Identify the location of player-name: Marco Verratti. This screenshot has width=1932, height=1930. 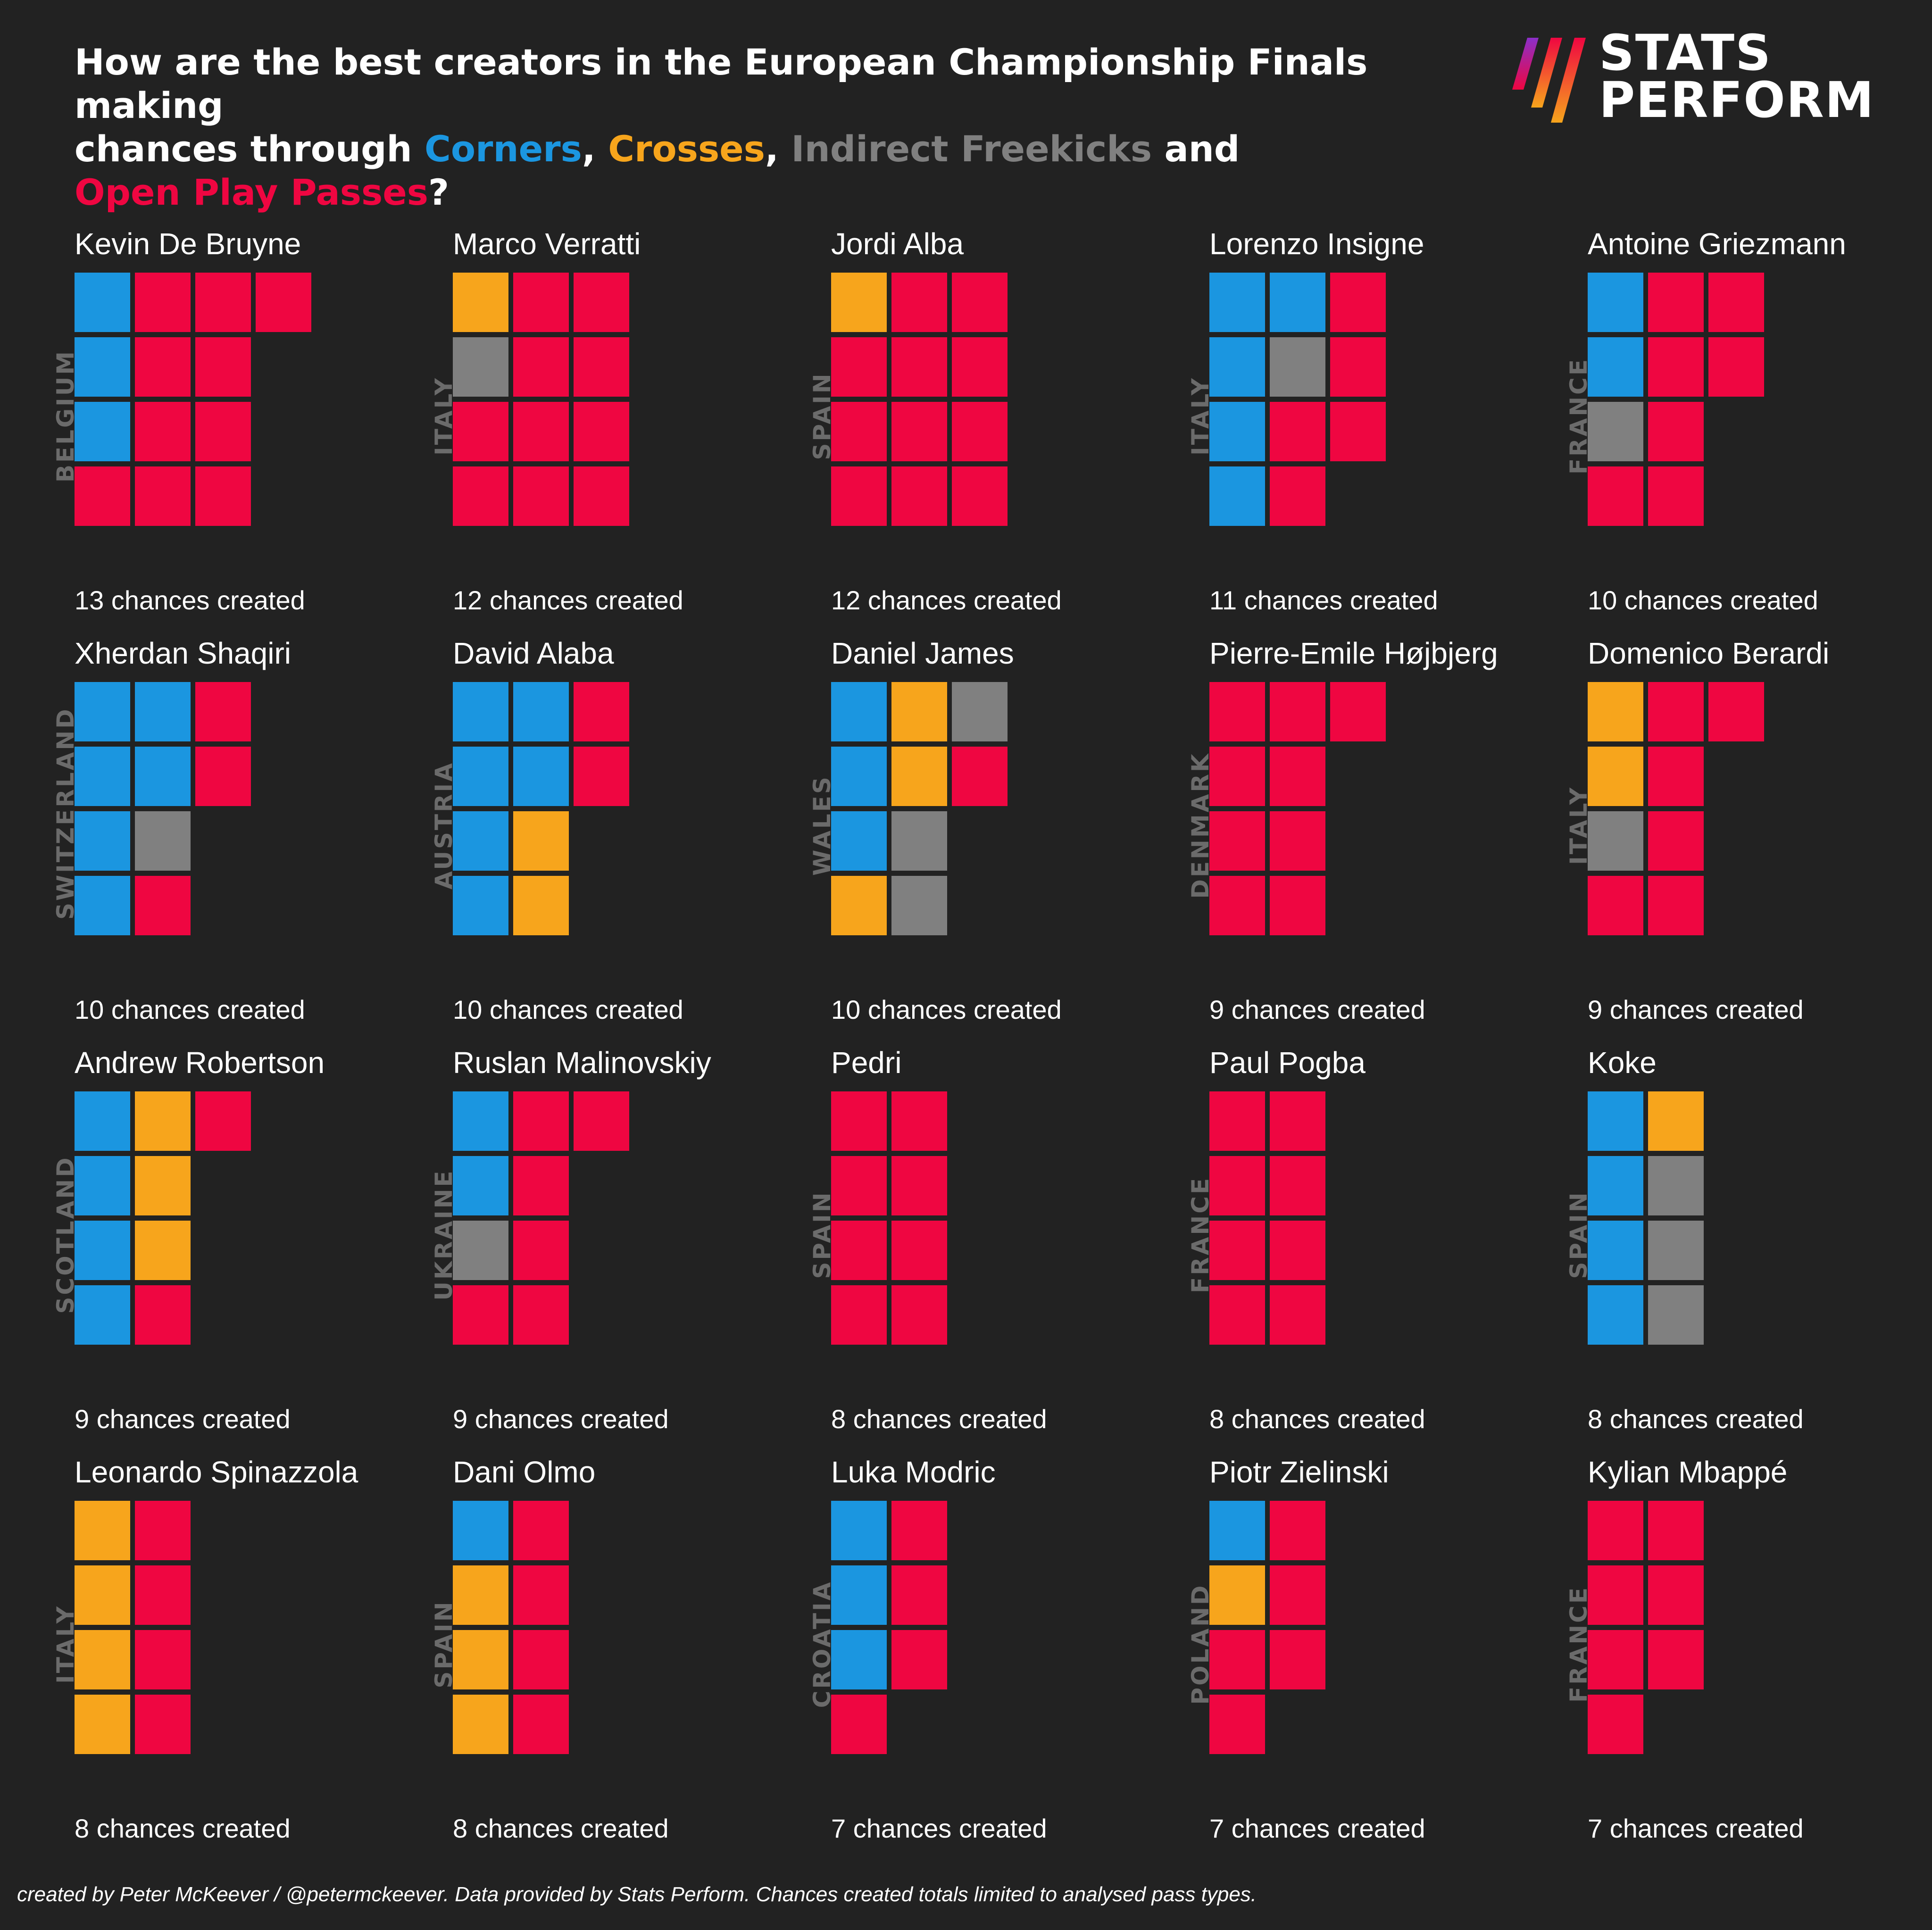
(547, 244).